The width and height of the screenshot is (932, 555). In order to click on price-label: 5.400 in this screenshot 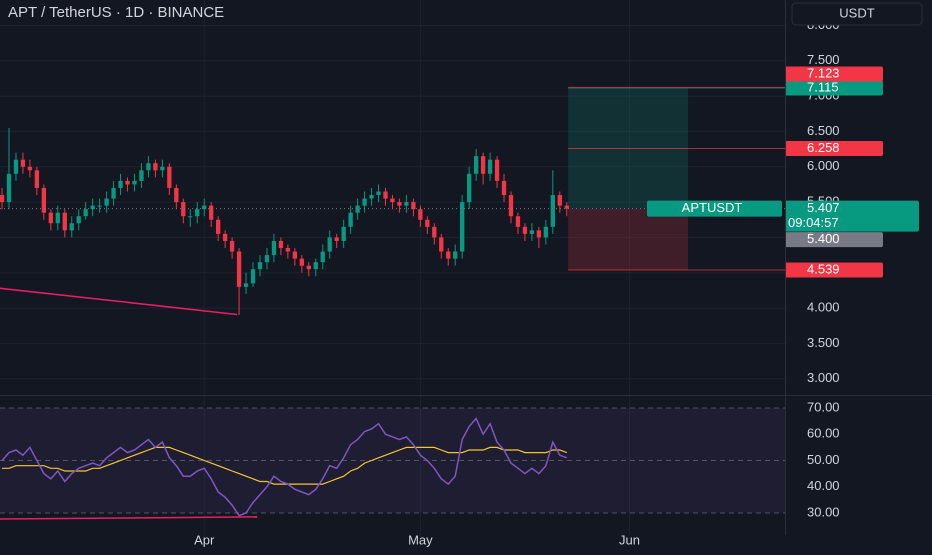, I will do `click(823, 238)`.